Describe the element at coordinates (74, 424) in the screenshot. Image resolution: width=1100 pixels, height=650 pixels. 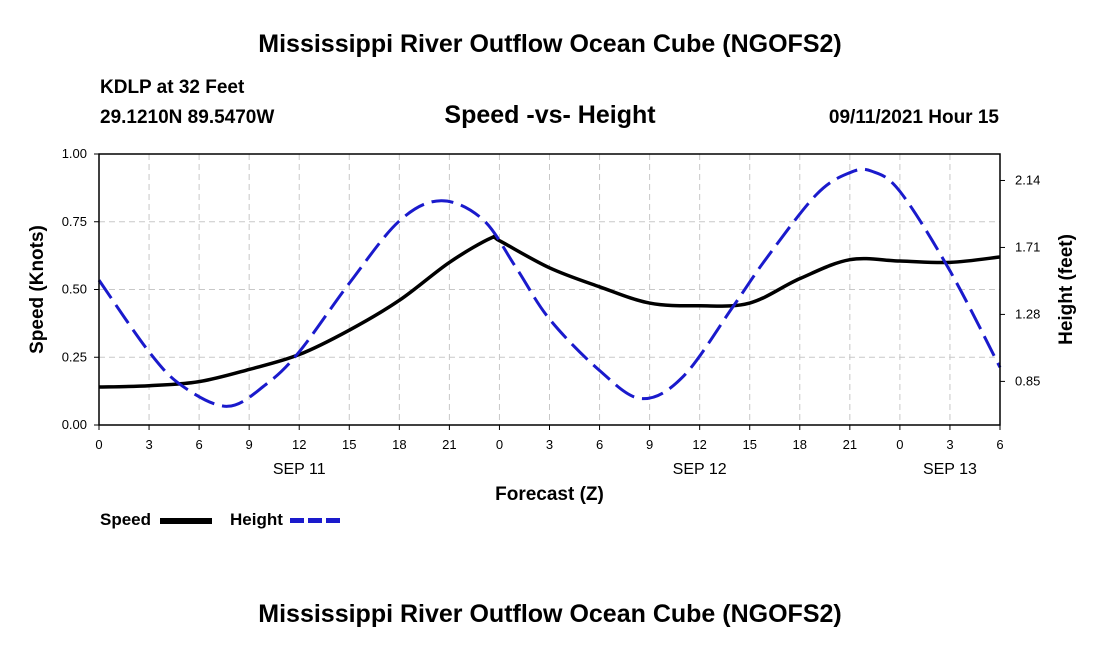
I see `y-tick-label: 0.00` at that location.